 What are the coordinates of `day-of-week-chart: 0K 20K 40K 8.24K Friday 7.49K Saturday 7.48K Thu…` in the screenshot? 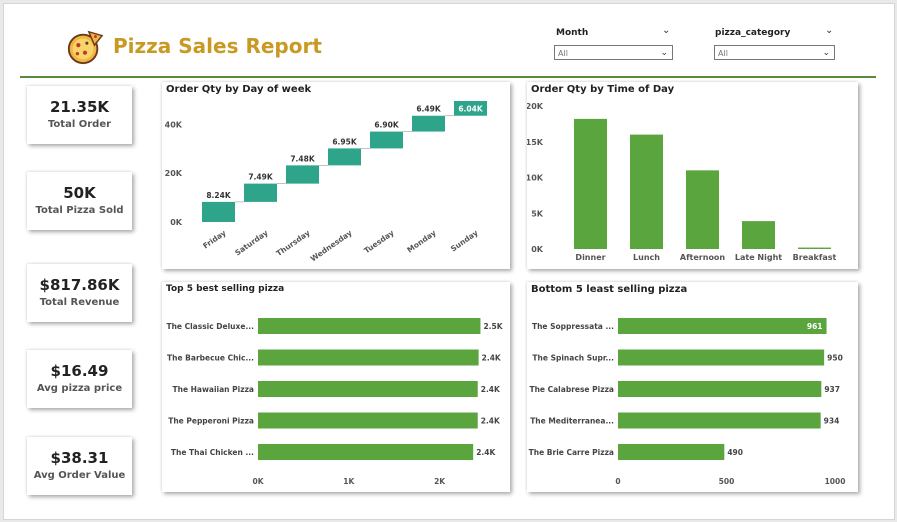 It's located at (326, 182).